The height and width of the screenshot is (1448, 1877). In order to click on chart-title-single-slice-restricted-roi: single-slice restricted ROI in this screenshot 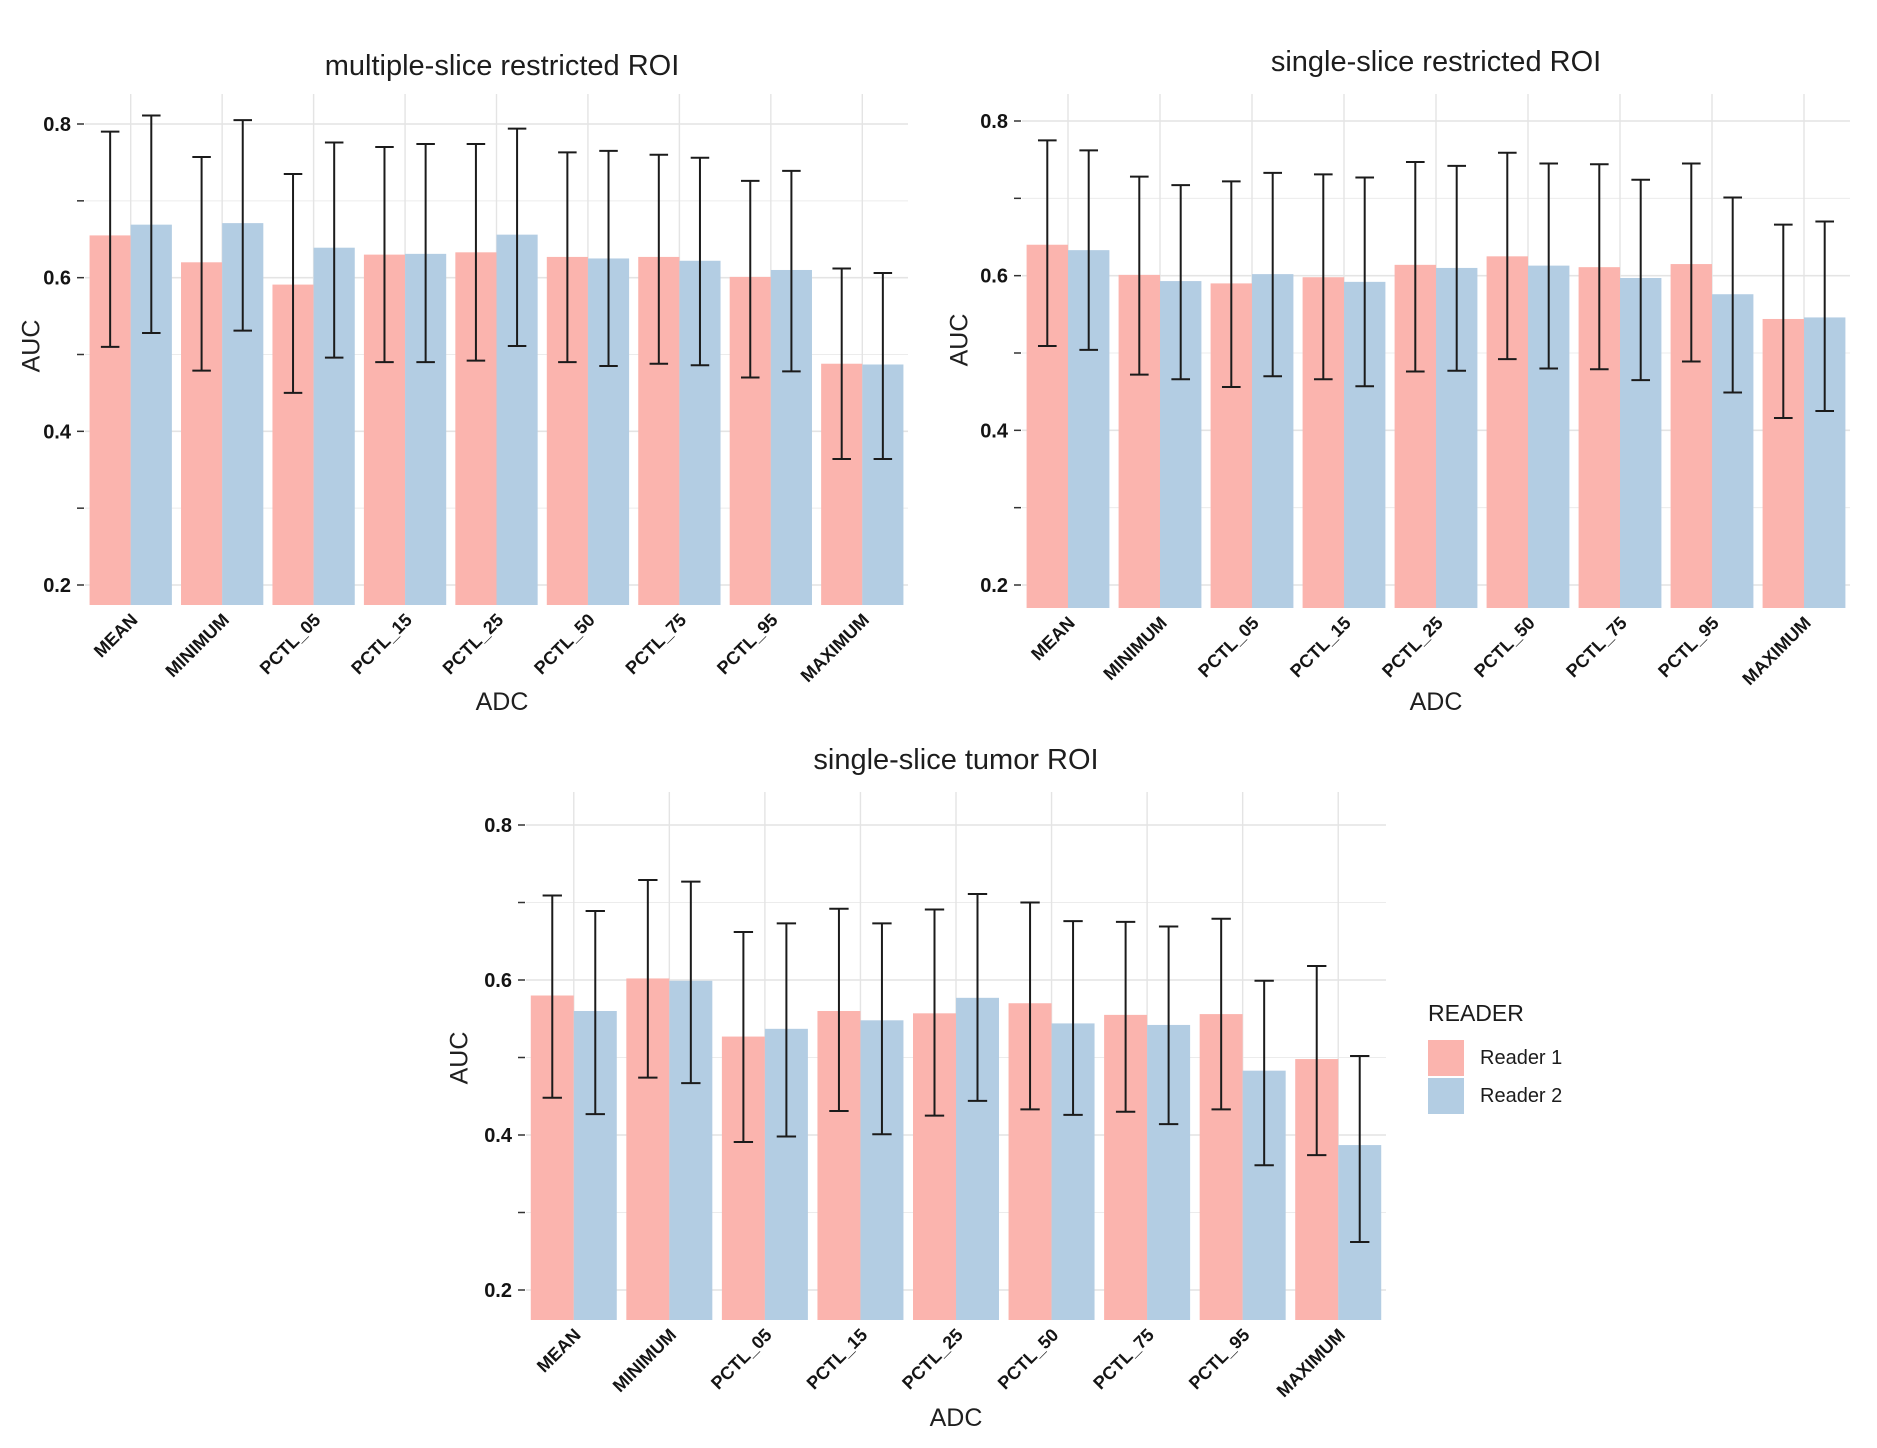, I will do `click(1436, 62)`.